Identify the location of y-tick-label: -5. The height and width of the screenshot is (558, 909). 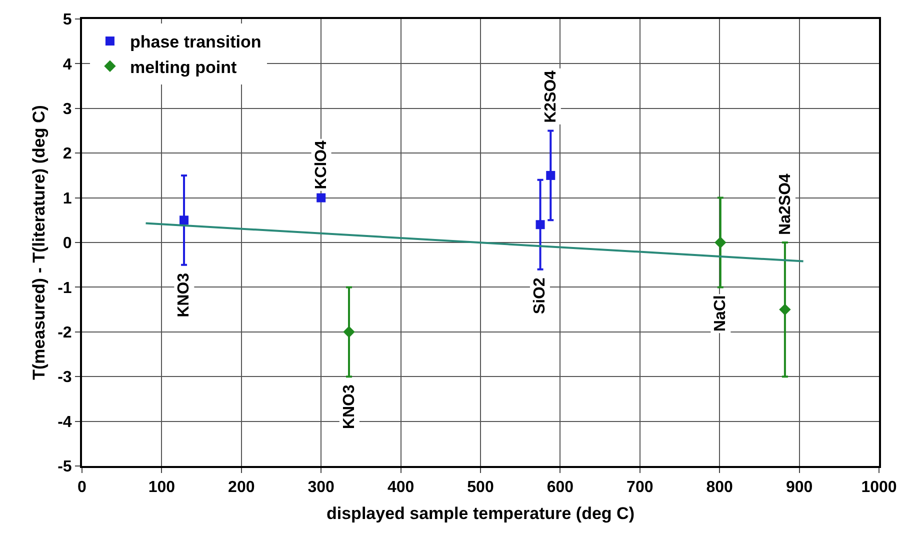
(65, 467).